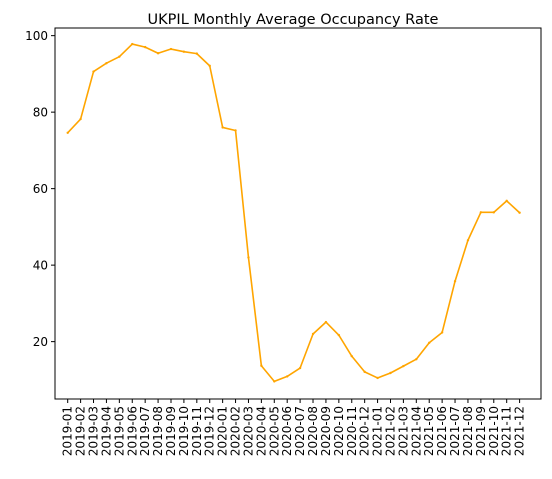  Describe the element at coordinates (274, 431) in the screenshot. I see `x-tick-label: 2020-05` at that location.